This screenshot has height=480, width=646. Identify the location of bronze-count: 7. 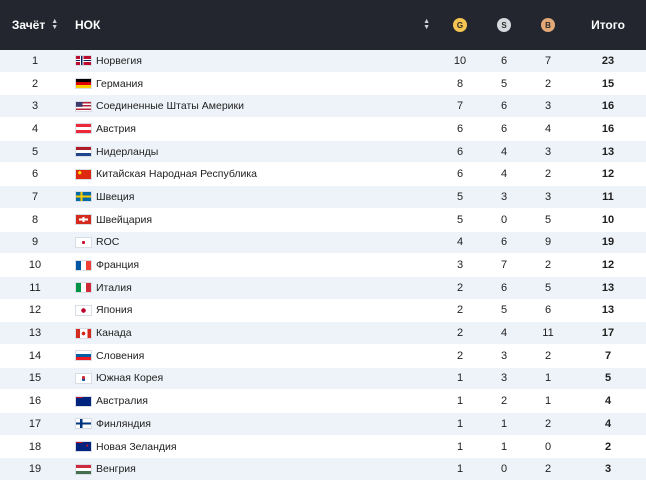
(548, 60).